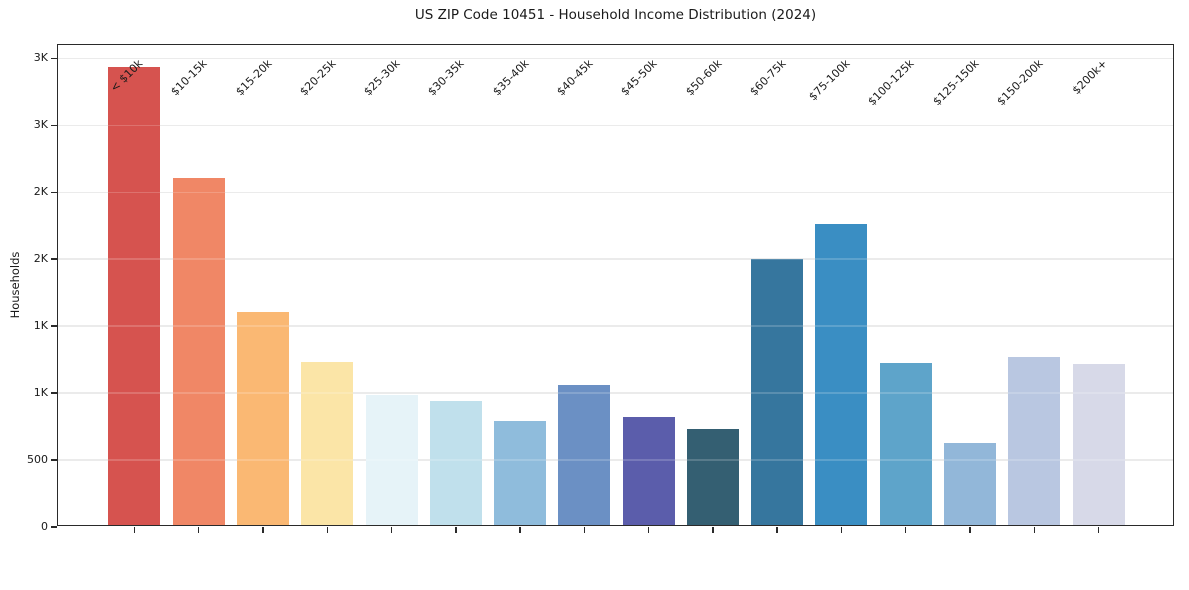 Image resolution: width=1189 pixels, height=590 pixels. Describe the element at coordinates (956, 83) in the screenshot. I see `x-tick-label: $125-150k` at that location.